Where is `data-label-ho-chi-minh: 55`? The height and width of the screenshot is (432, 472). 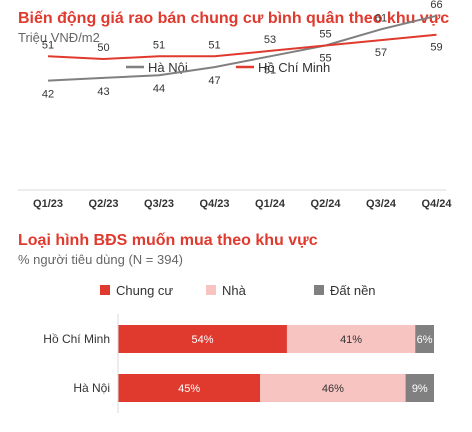
data-label-ho-chi-minh: 55 is located at coordinates (325, 59).